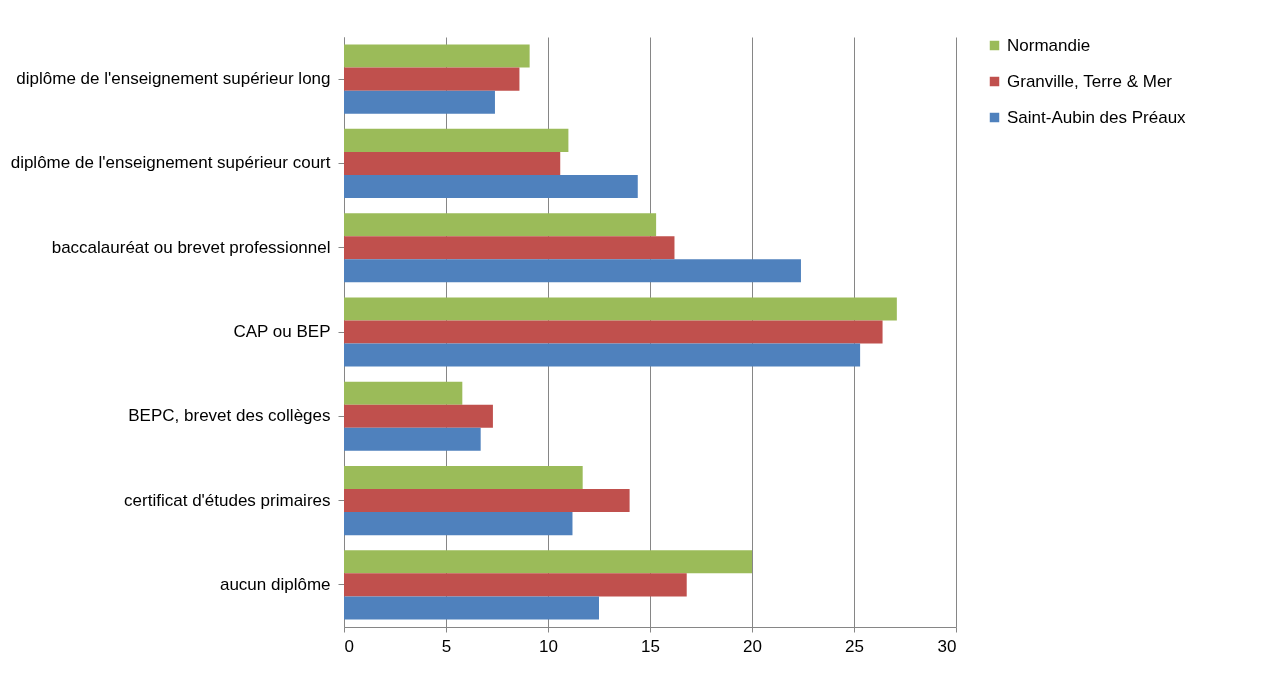  I want to click on x-tick-label: 25, so click(854, 646).